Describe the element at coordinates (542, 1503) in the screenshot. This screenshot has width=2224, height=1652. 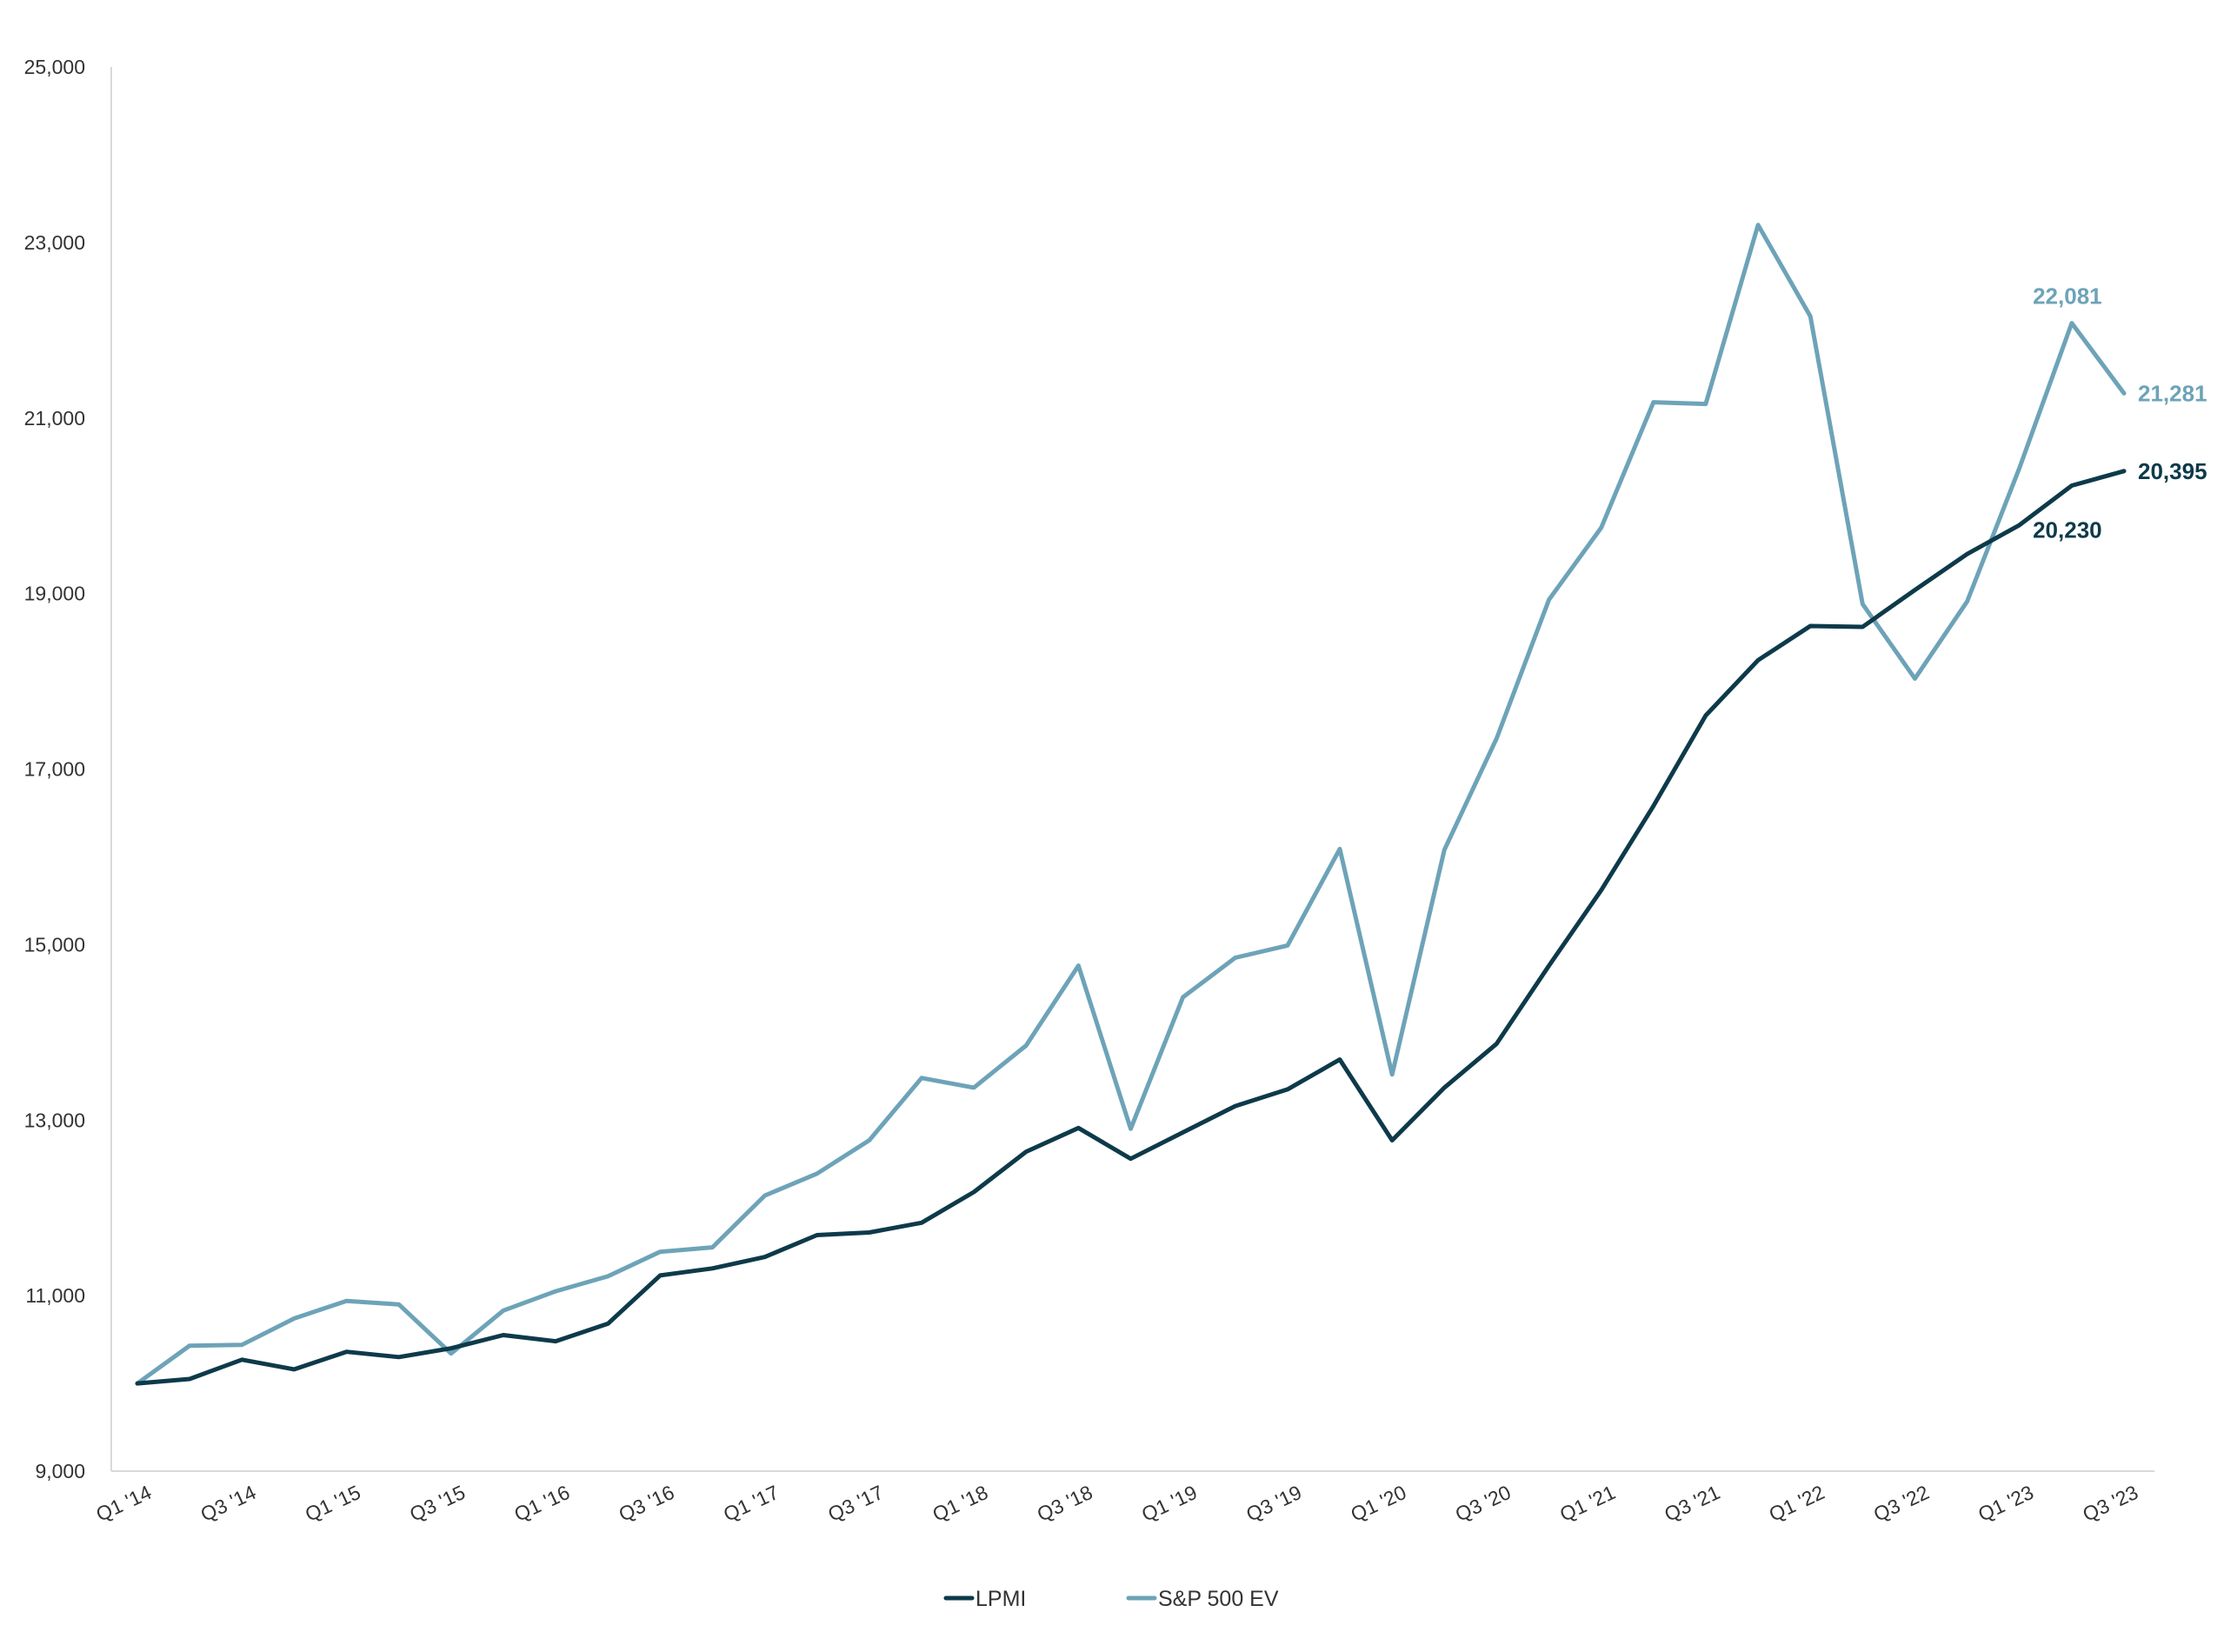
I see `x-tick-label: Q1 '16` at that location.